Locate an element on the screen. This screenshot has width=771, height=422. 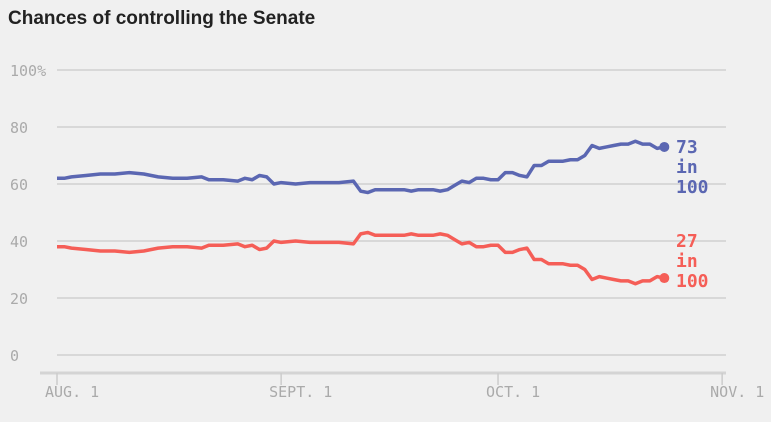
y-tick-label: 60 is located at coordinates (19, 185).